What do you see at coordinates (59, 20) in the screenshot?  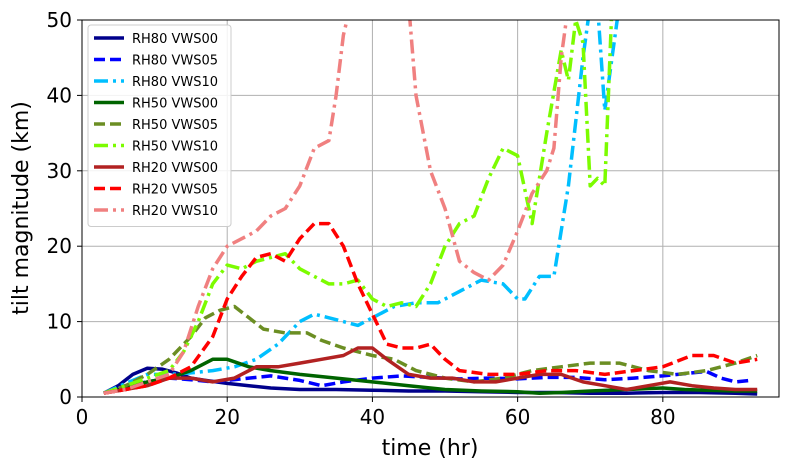 I see `y-tick-label: 50` at bounding box center [59, 20].